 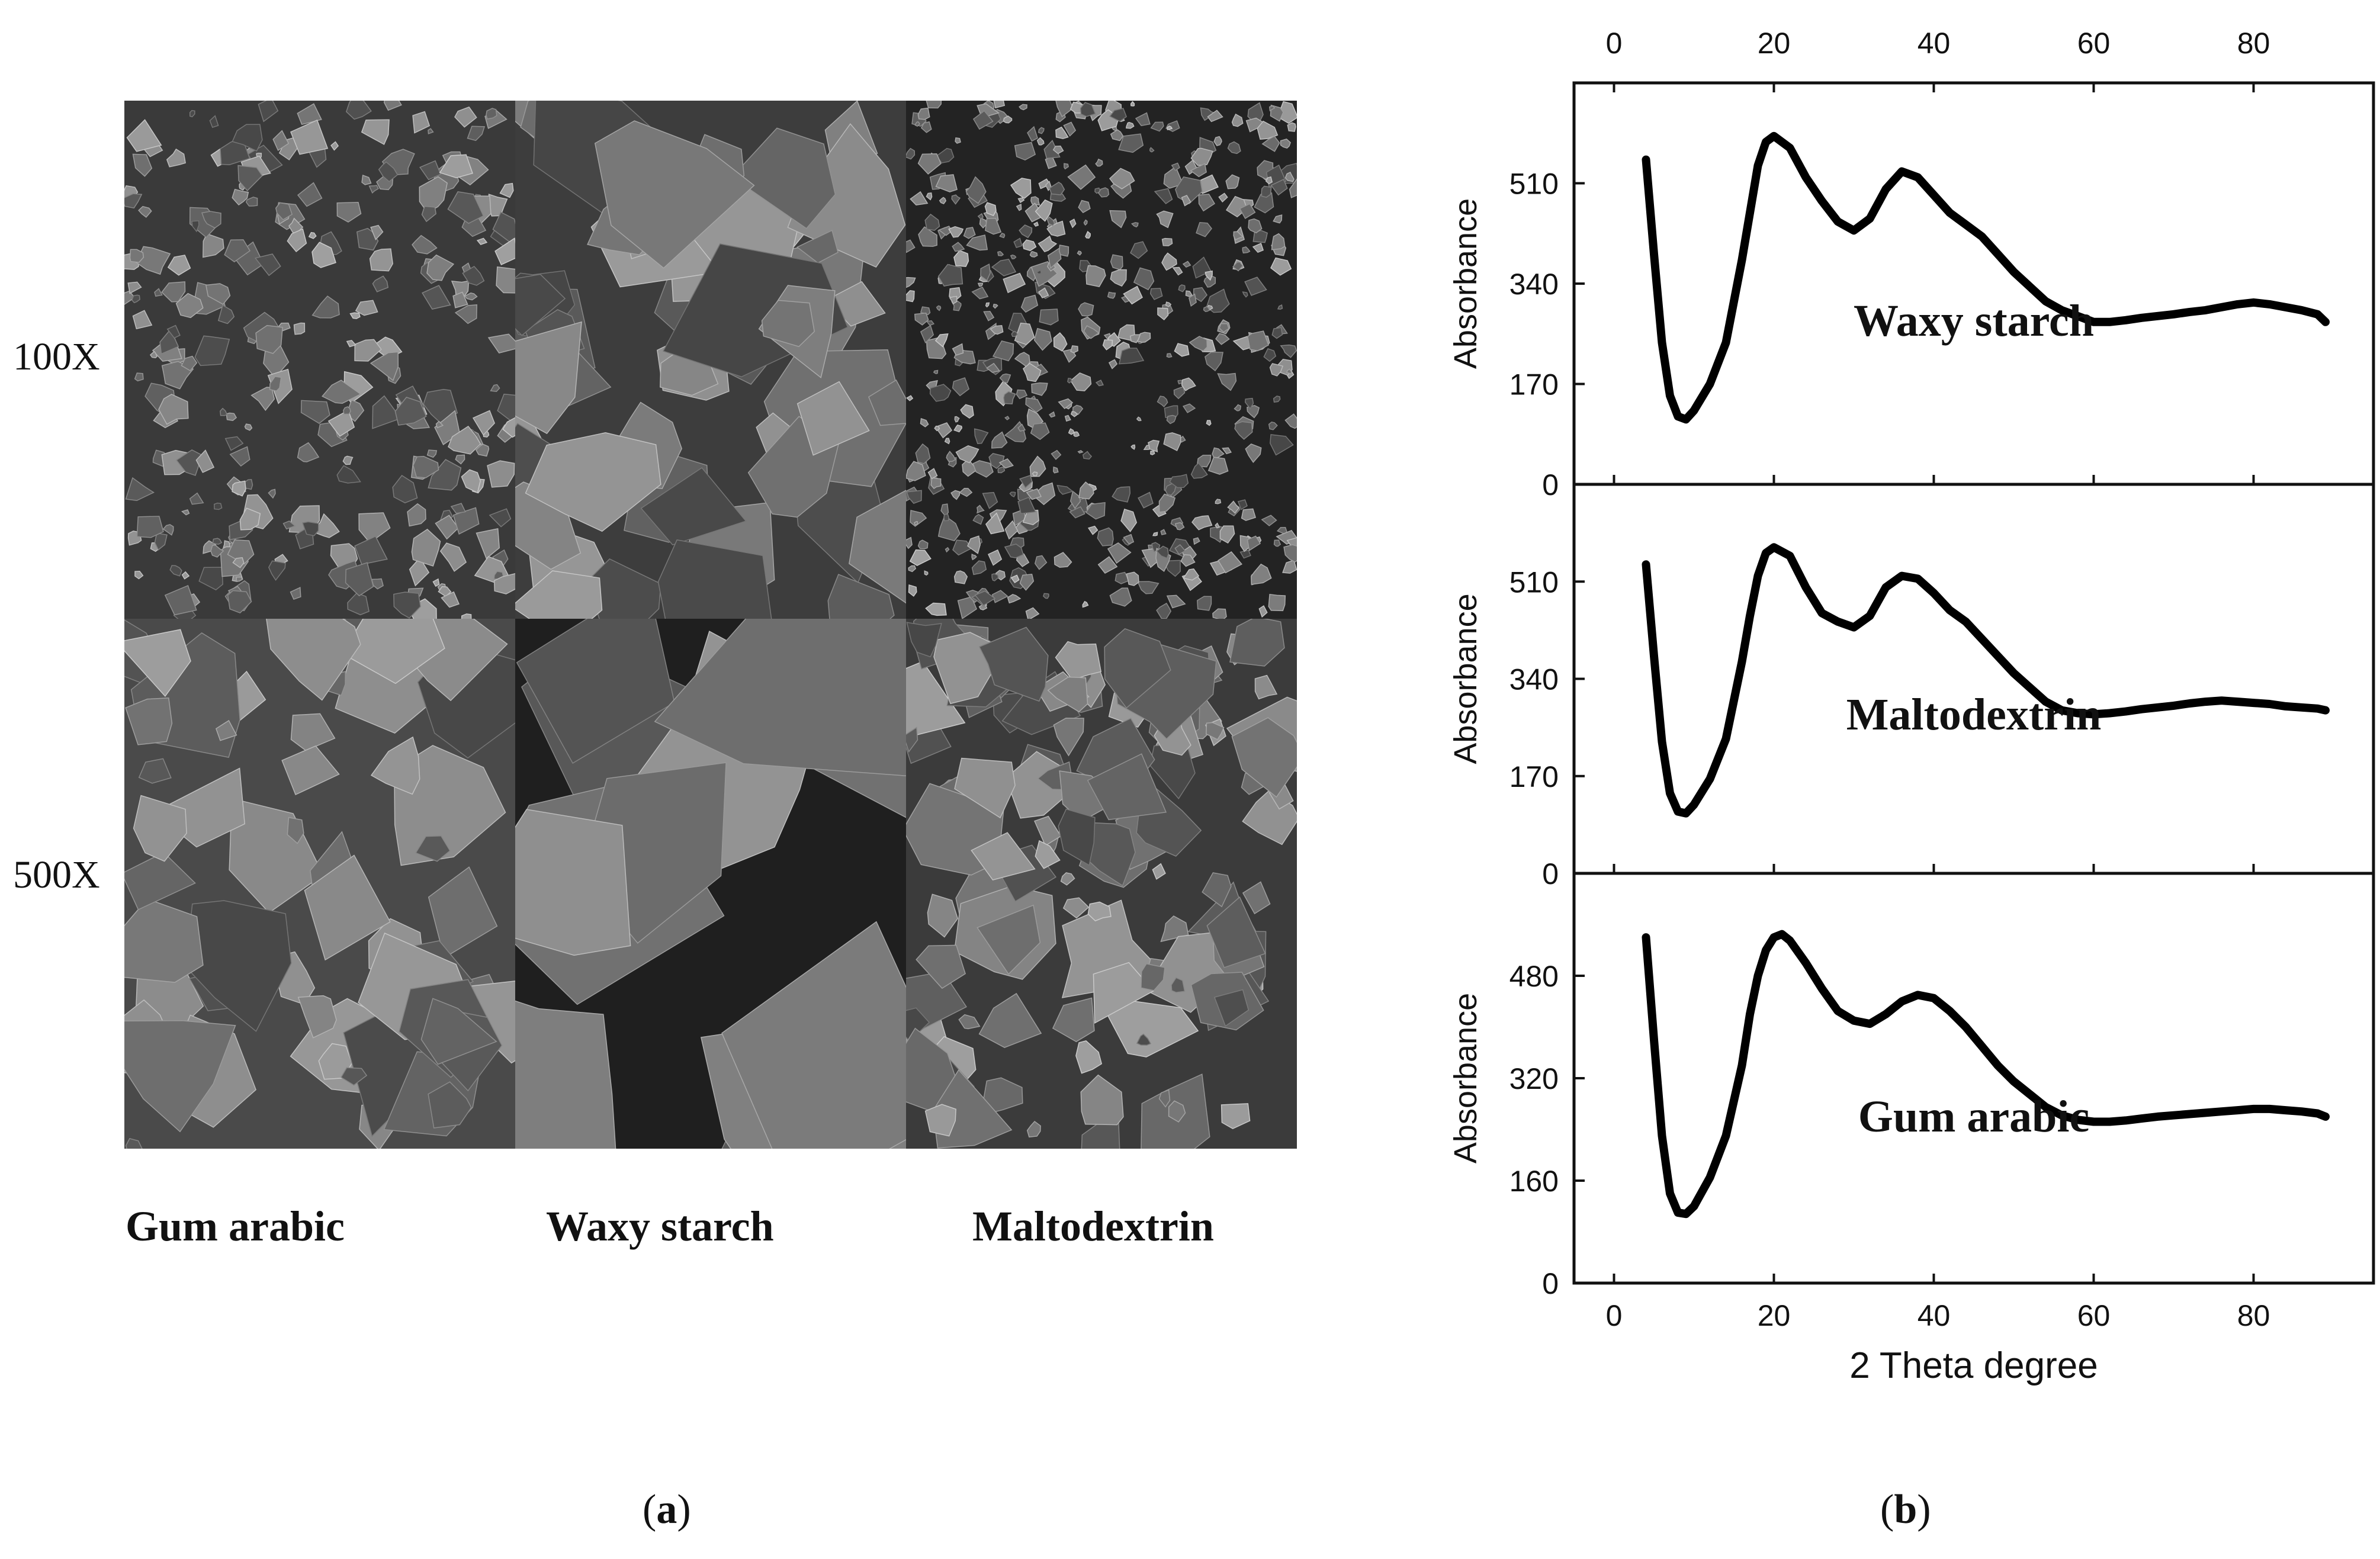 What do you see at coordinates (1986, 1074) in the screenshot?
I see `xrd-series-line` at bounding box center [1986, 1074].